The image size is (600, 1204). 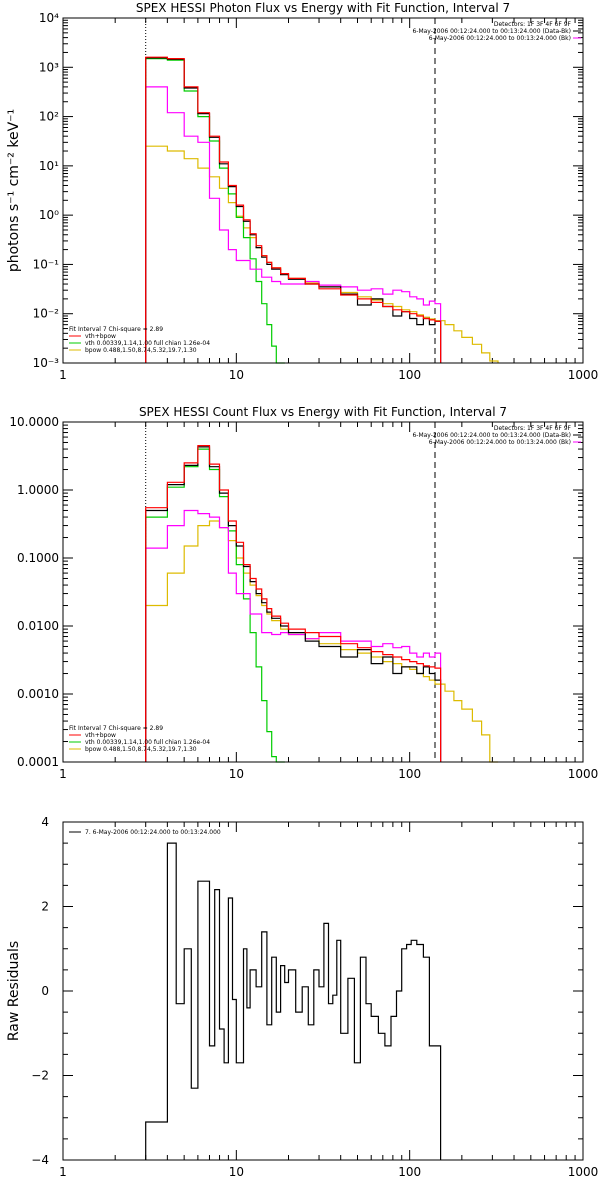 What do you see at coordinates (14, 991) in the screenshot?
I see `y-axis-label: Raw Residuals` at bounding box center [14, 991].